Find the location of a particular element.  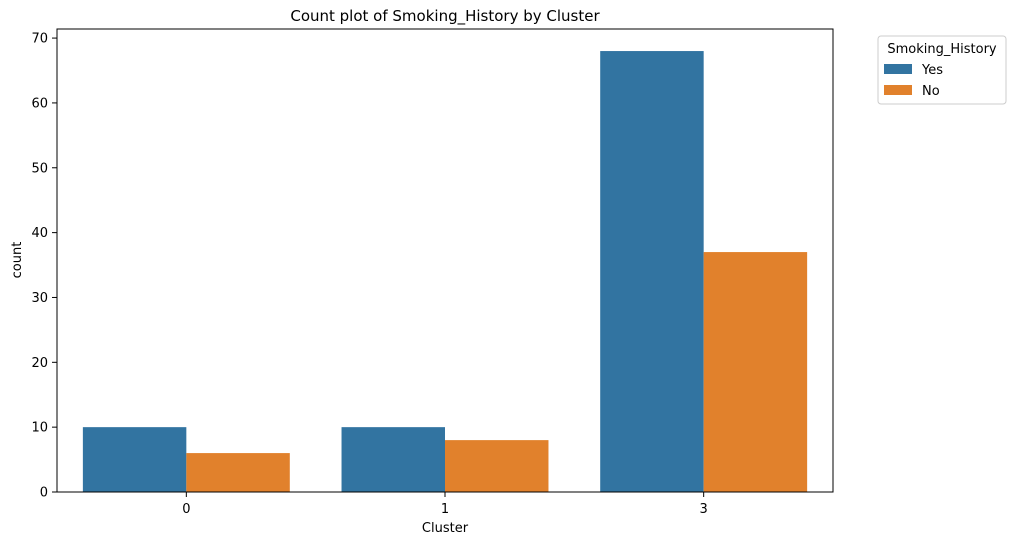

legend-swatch-no is located at coordinates (898, 90).